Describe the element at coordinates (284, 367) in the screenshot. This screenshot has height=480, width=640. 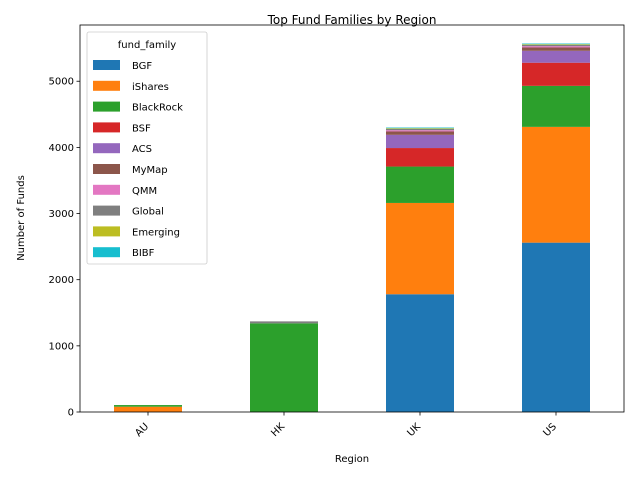
I see `bar-hk-blackrock` at that location.